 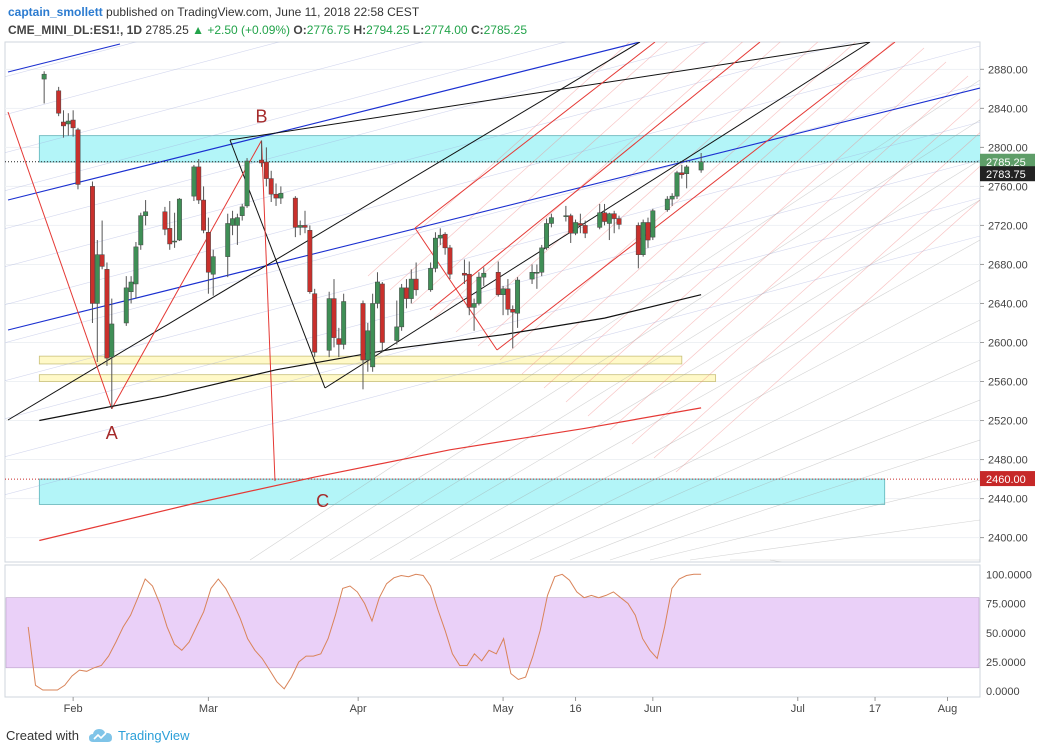 What do you see at coordinates (1006, 634) in the screenshot?
I see `osc-tick-label: 50.0000` at bounding box center [1006, 634].